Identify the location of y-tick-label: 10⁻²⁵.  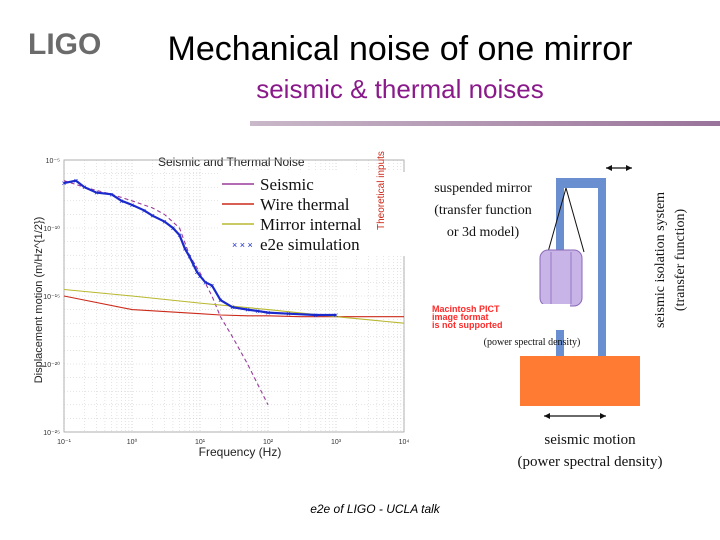
(51, 433).